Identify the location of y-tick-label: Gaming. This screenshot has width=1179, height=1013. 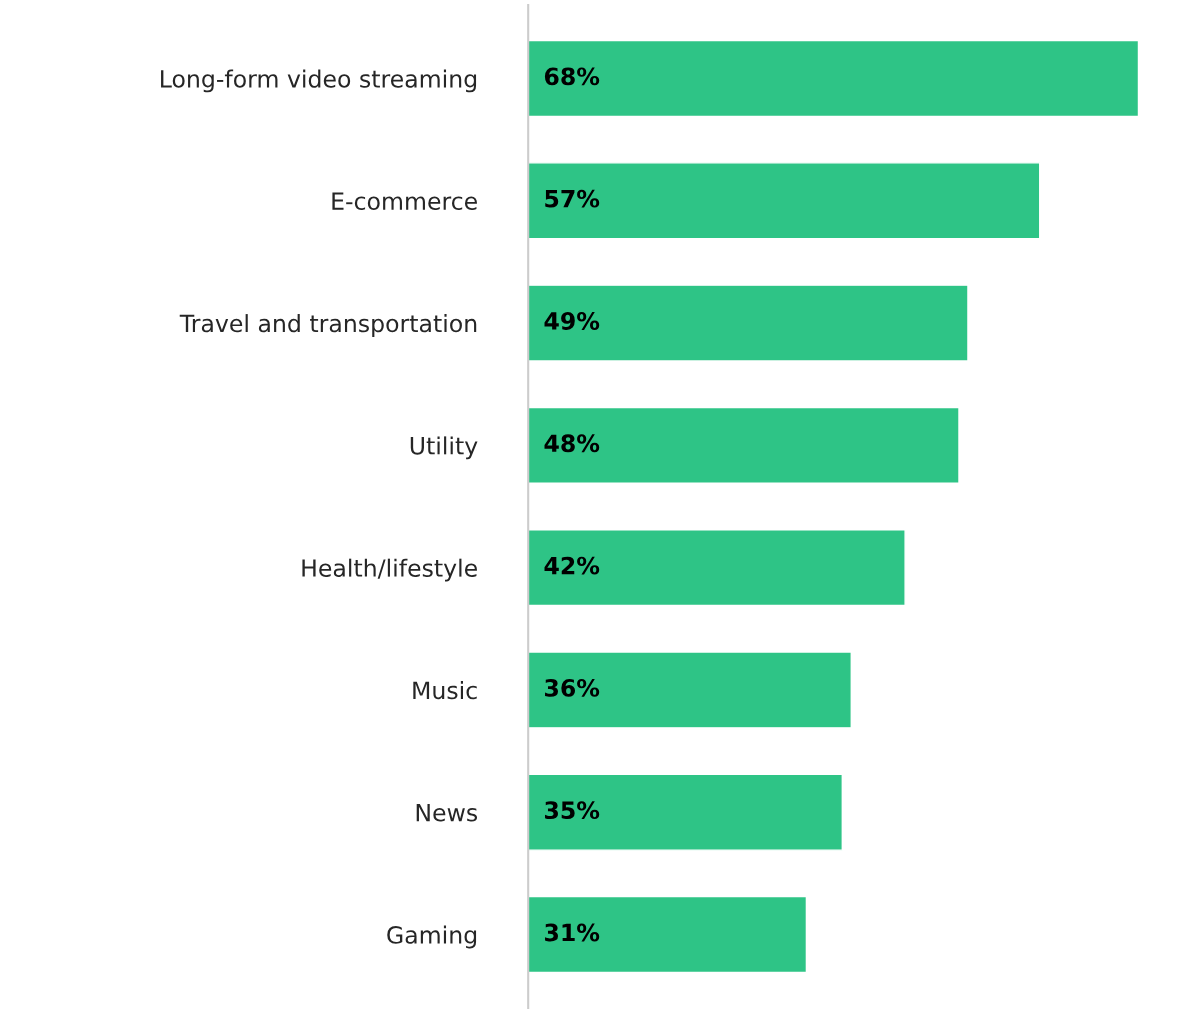
(432, 937).